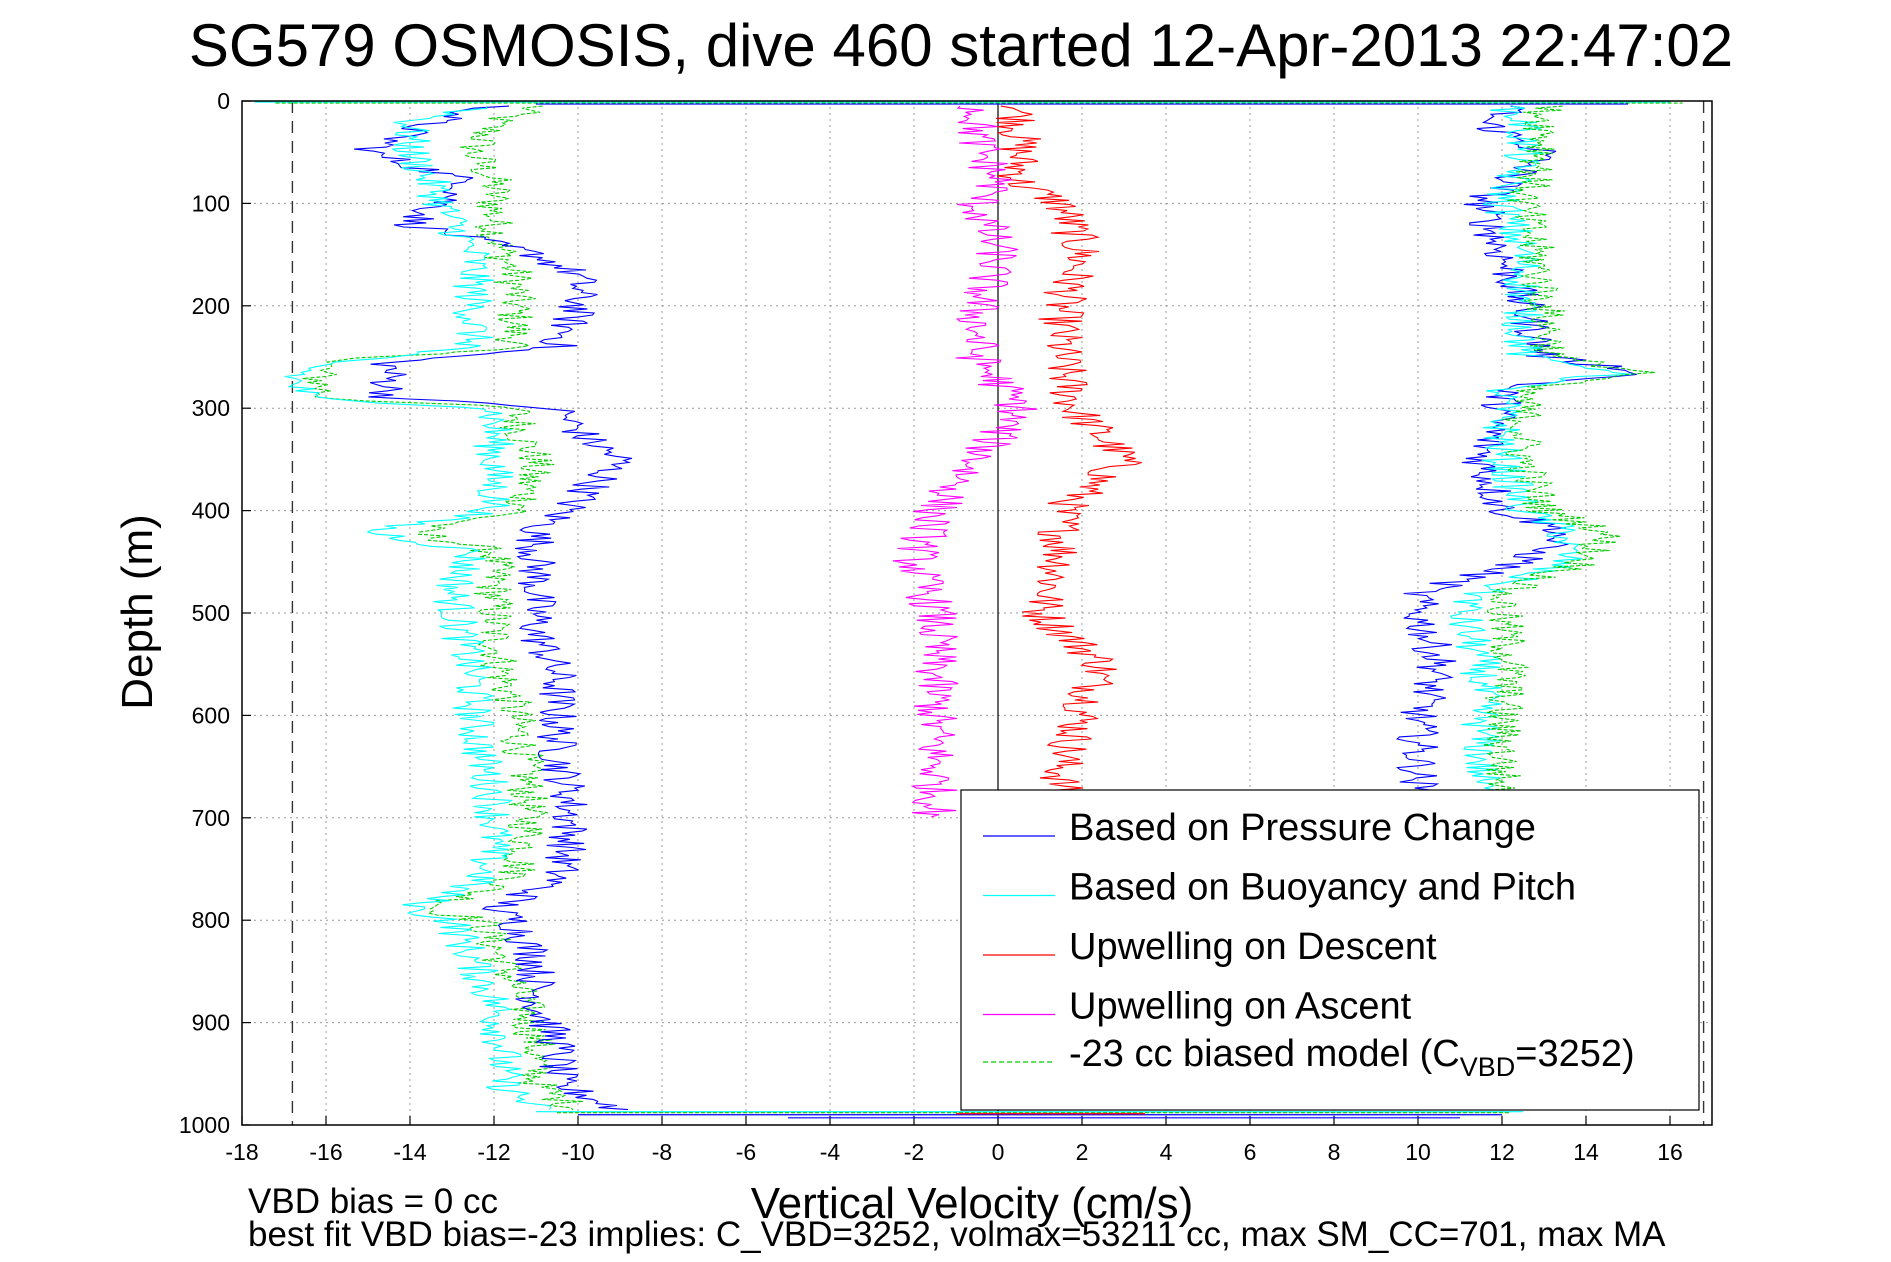  Describe the element at coordinates (1253, 947) in the screenshot. I see `legend-label-2: Upwelling on Descent` at that location.